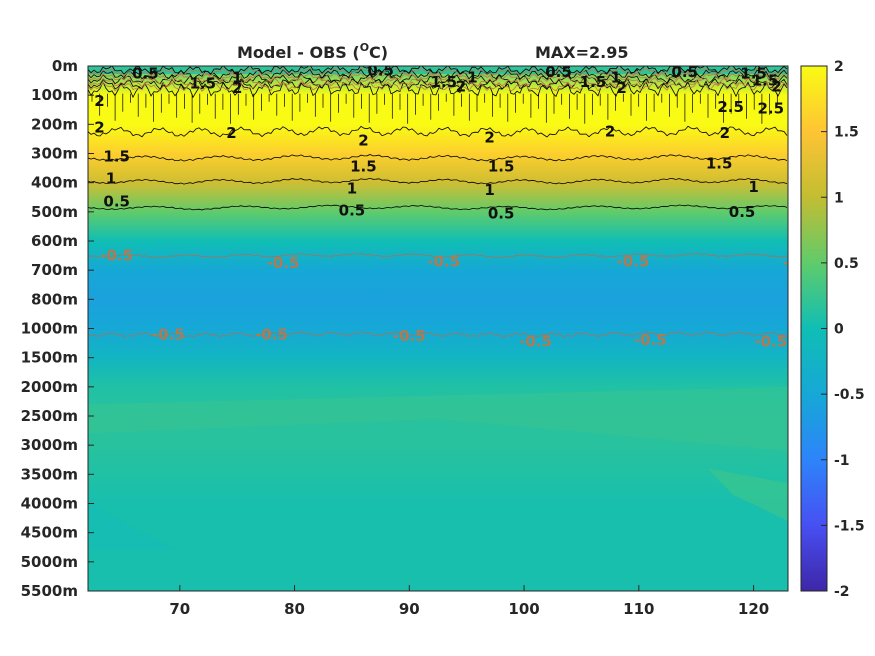 This screenshot has height=656, width=875. I want to click on y-tick-label: 3000m, so click(49, 445).